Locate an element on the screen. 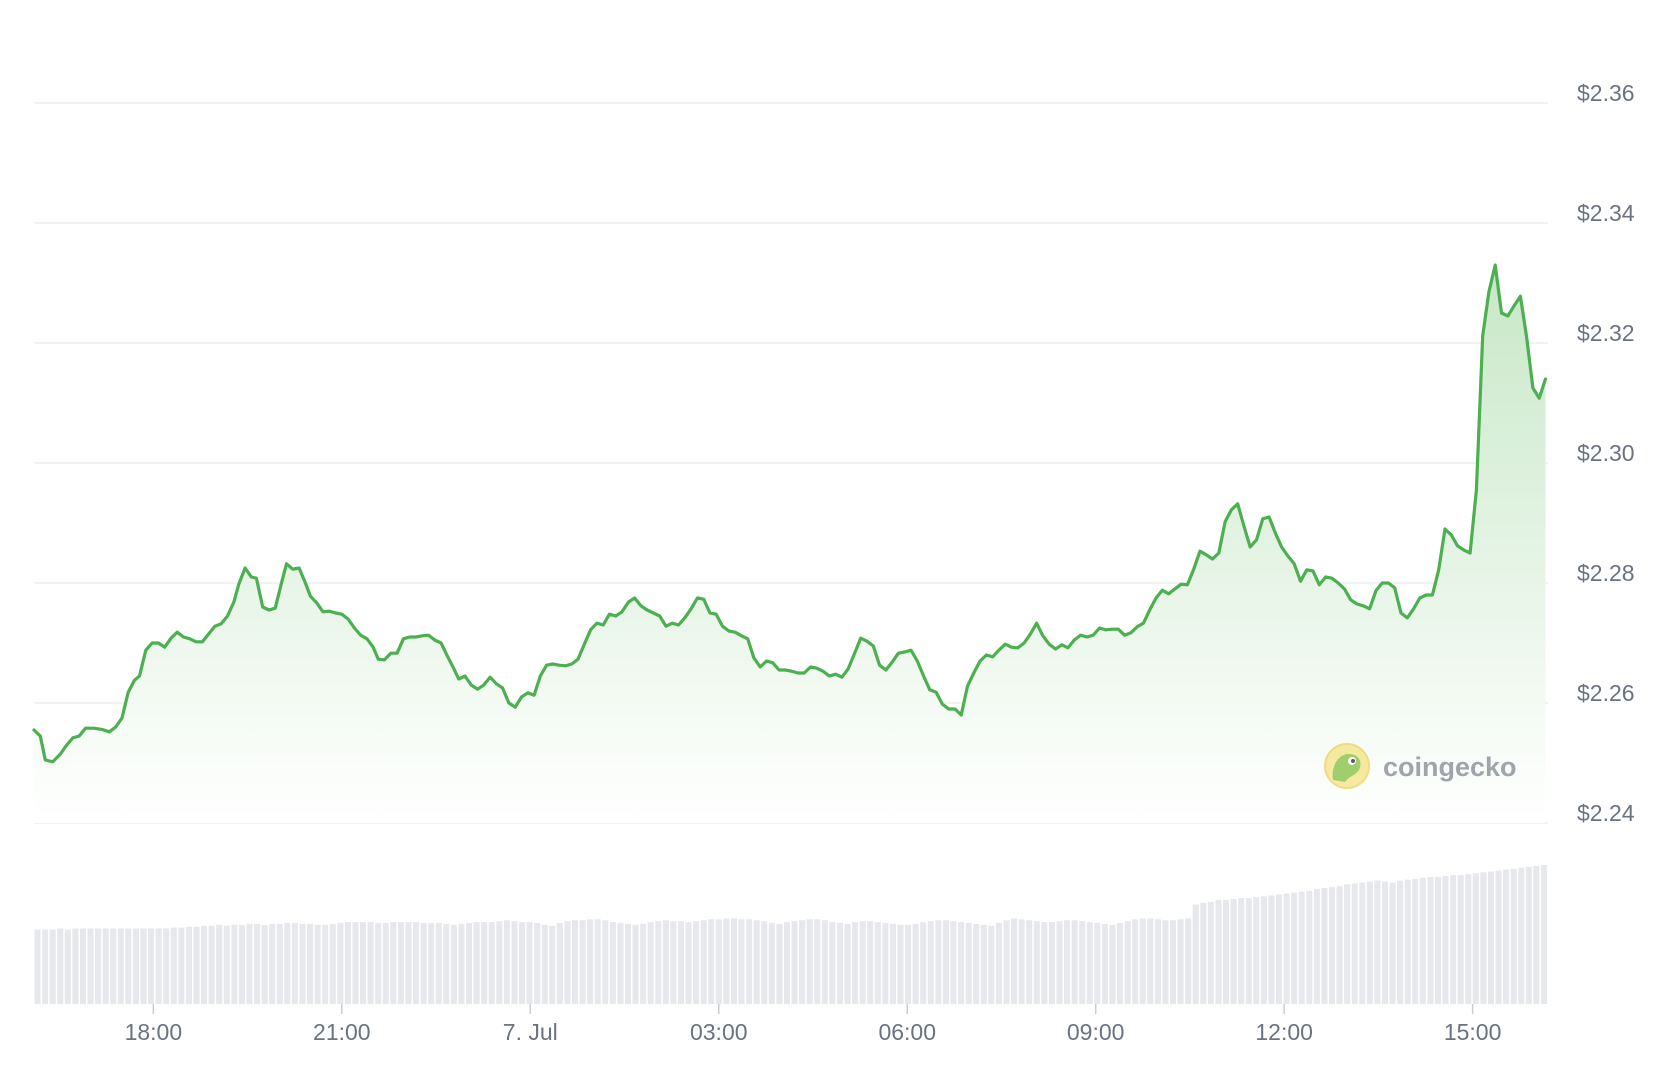 This screenshot has height=1081, width=1656. x-tick-label: 09:00 is located at coordinates (1096, 1032).